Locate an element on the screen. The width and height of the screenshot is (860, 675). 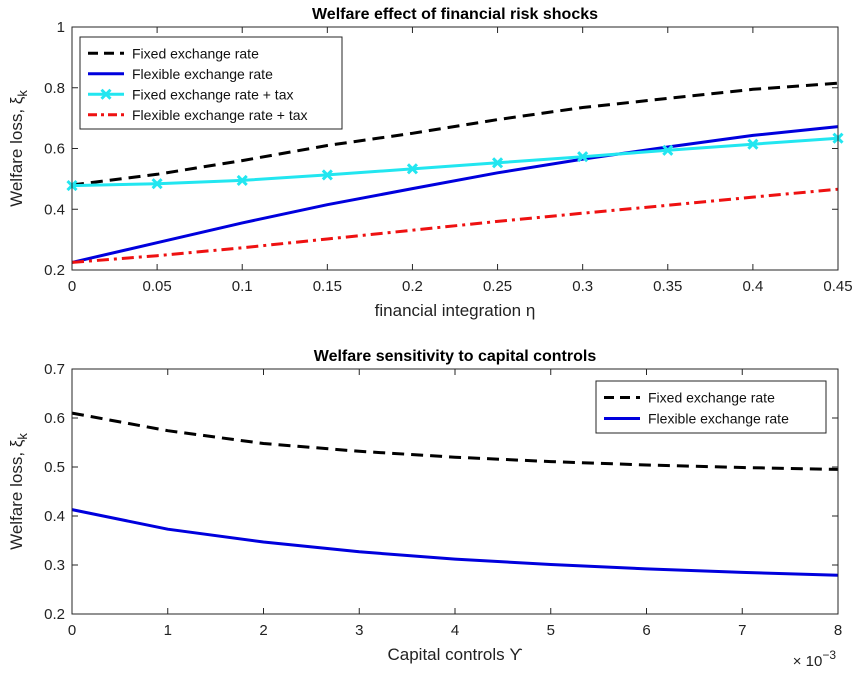
x-axis-multiplier-exponent: −3 is located at coordinates (829, 655).